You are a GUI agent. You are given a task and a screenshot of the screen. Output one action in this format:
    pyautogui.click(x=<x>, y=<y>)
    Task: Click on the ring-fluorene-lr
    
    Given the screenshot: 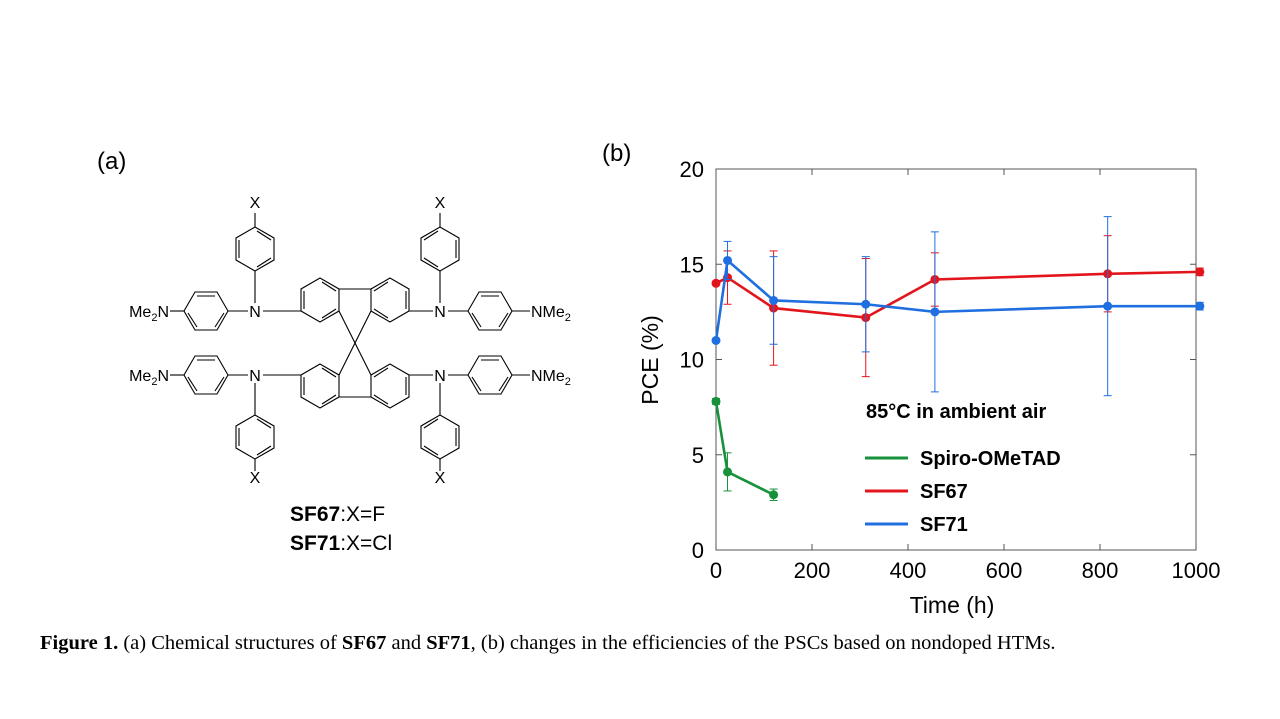 What is the action you would take?
    pyautogui.click(x=390, y=386)
    